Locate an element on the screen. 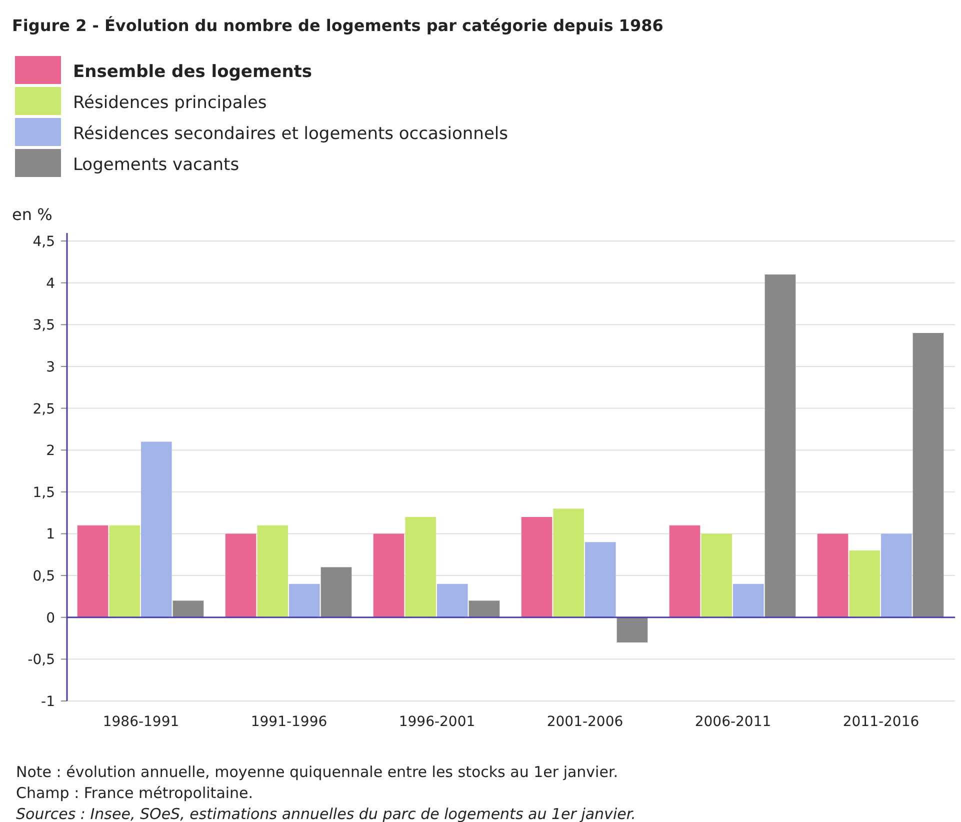  x-tick-label: 2011-2016 is located at coordinates (881, 722).